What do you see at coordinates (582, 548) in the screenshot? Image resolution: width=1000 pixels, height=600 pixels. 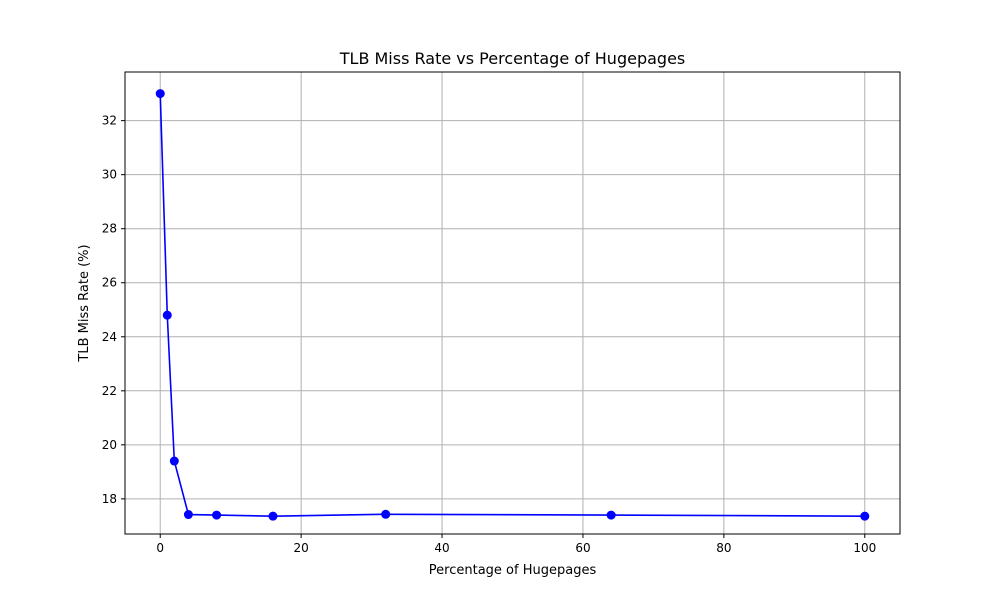 I see `x-tick-label: 60` at bounding box center [582, 548].